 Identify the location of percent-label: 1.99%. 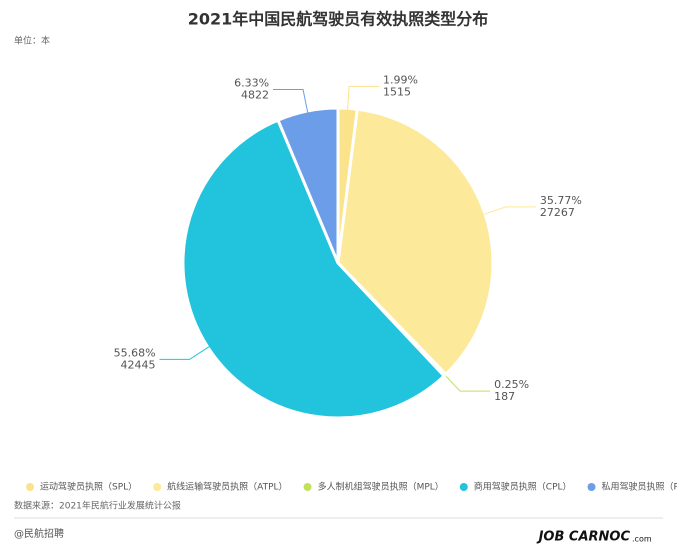
(400, 79).